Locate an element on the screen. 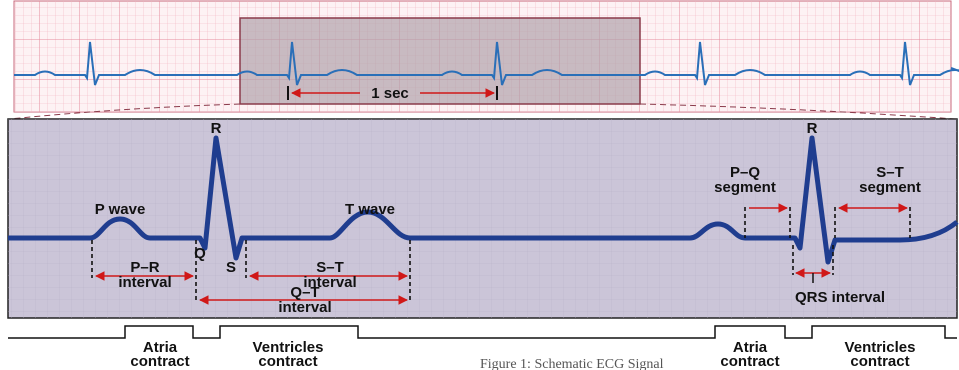 The image size is (959, 370). pq-segment-label: P–Q segment is located at coordinates (745, 180).